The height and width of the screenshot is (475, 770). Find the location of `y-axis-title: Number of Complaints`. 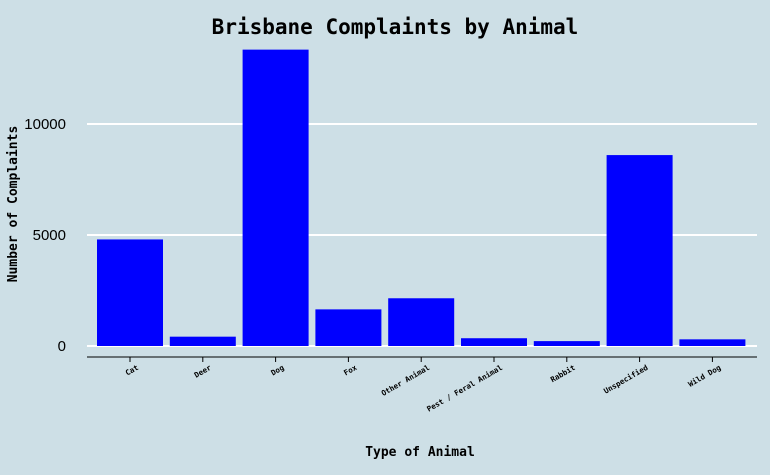

y-axis-title: Number of Complaints is located at coordinates (13, 204).